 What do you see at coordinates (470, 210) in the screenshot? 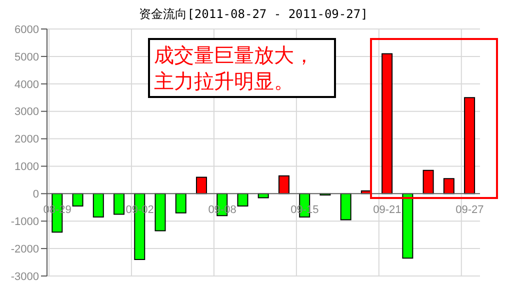
I see `x-tick-label: 09-27` at bounding box center [470, 210].